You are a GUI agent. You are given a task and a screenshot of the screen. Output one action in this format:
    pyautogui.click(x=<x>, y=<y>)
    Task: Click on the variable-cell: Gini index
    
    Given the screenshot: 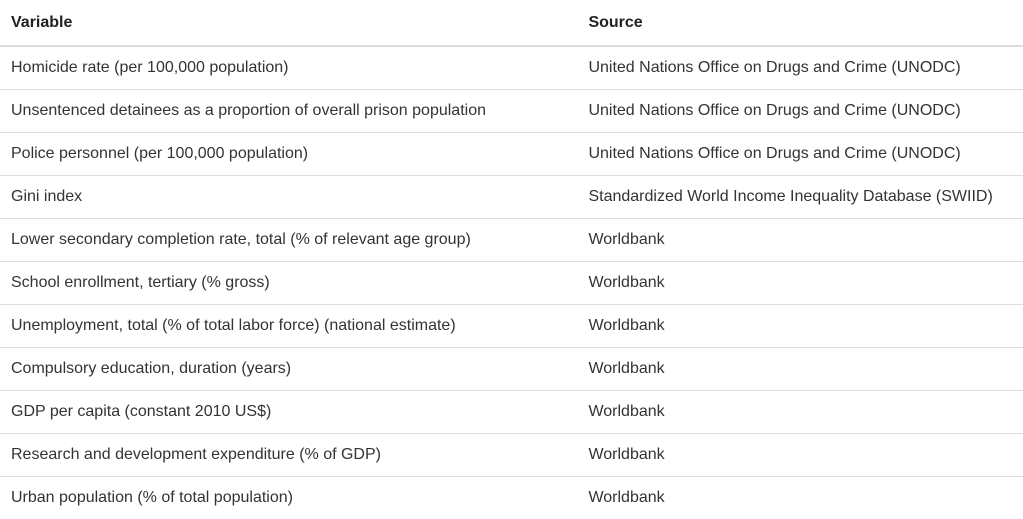 What is the action you would take?
    pyautogui.click(x=288, y=197)
    